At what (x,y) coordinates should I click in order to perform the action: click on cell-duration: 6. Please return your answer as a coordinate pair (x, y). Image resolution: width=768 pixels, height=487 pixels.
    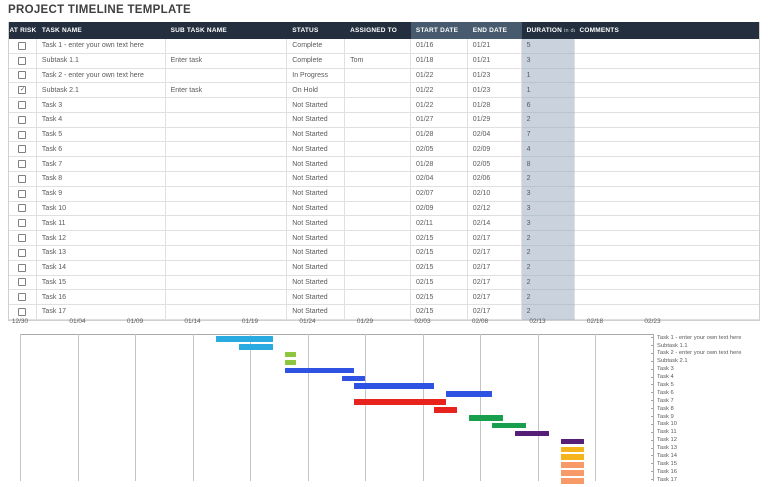
    Looking at the image, I should click on (548, 105).